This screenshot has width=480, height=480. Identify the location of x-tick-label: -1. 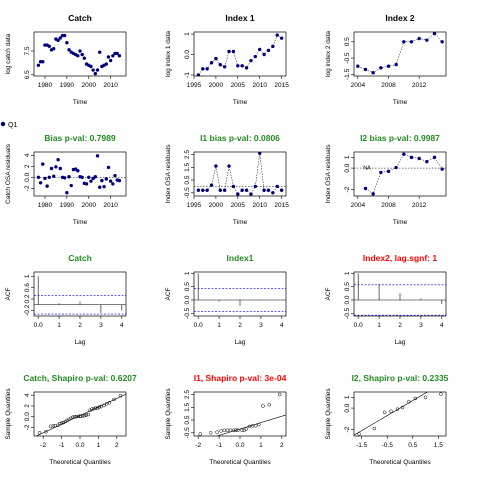
(62, 445).